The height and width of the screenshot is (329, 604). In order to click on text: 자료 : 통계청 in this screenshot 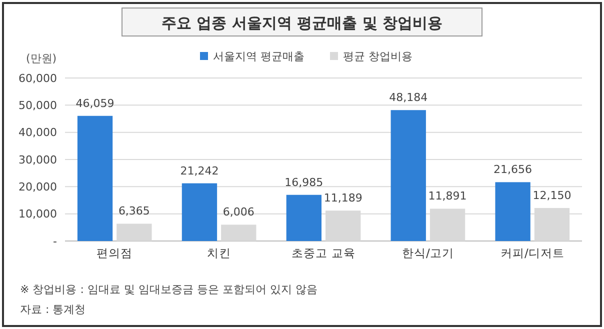, I will do `click(53, 309)`.